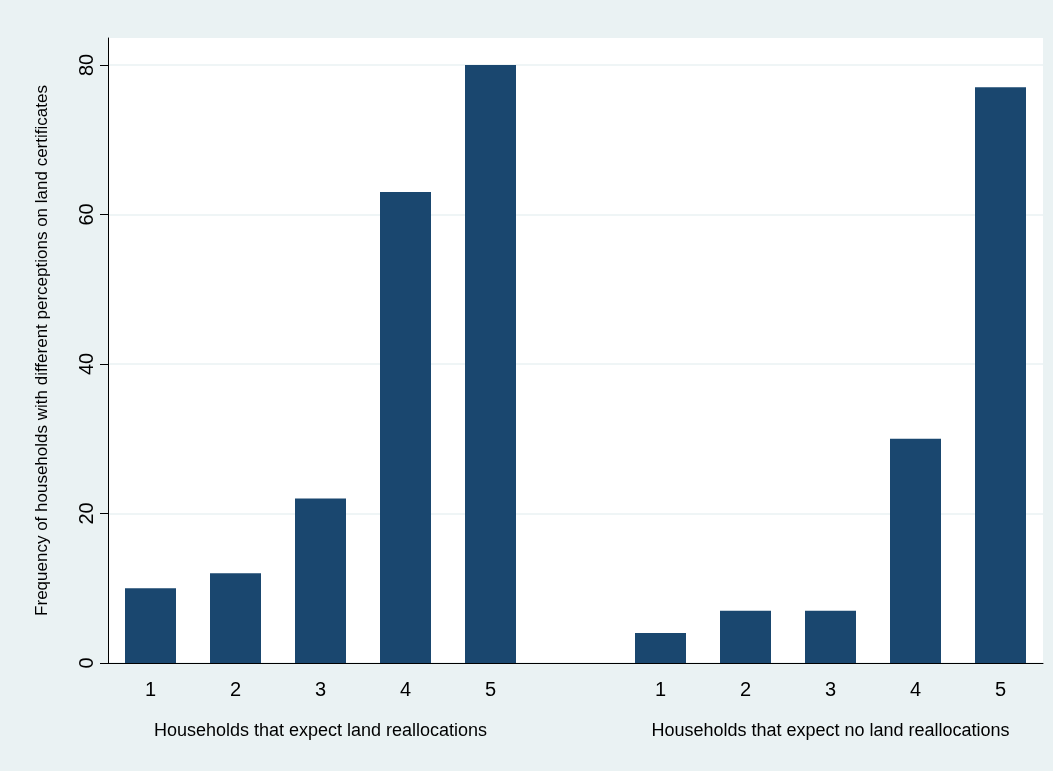  Describe the element at coordinates (830, 730) in the screenshot. I see `text: Households that expect no land reallocations` at that location.